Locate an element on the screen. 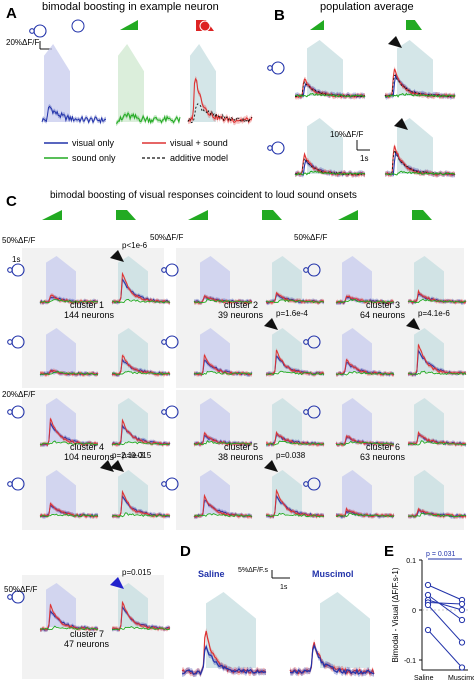  panel-a-title: bimodal boosting in example neuron is located at coordinates (130, 7).